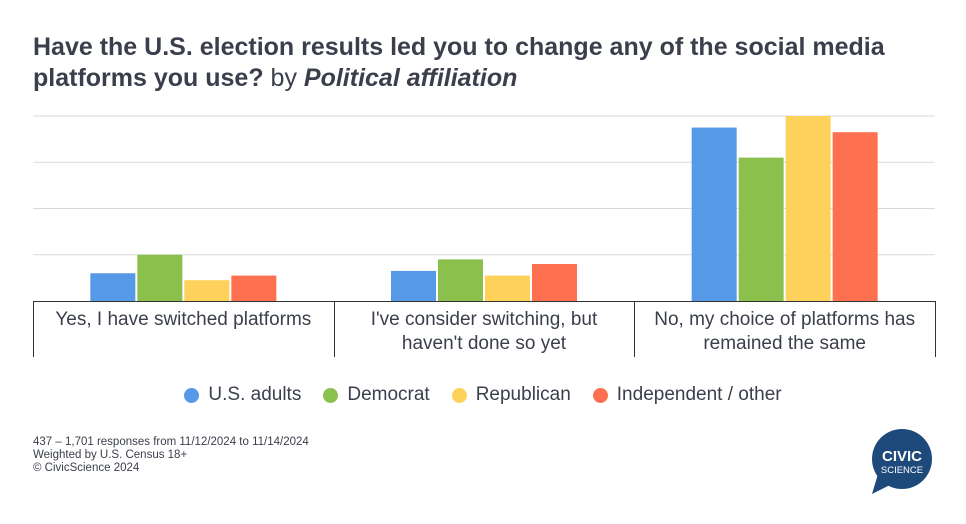 The image size is (966, 524). I want to click on legend-item: Democrat, so click(376, 395).